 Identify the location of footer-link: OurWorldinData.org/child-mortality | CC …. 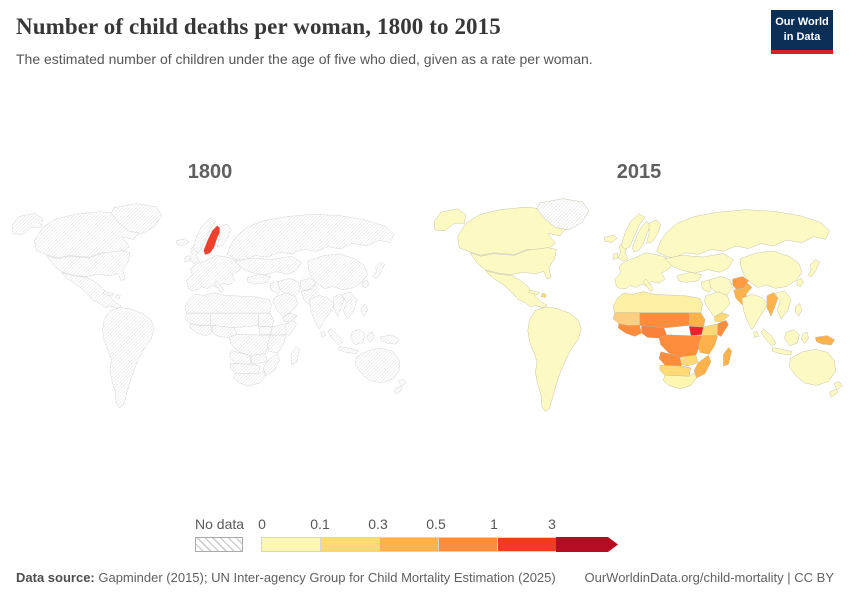
(709, 577).